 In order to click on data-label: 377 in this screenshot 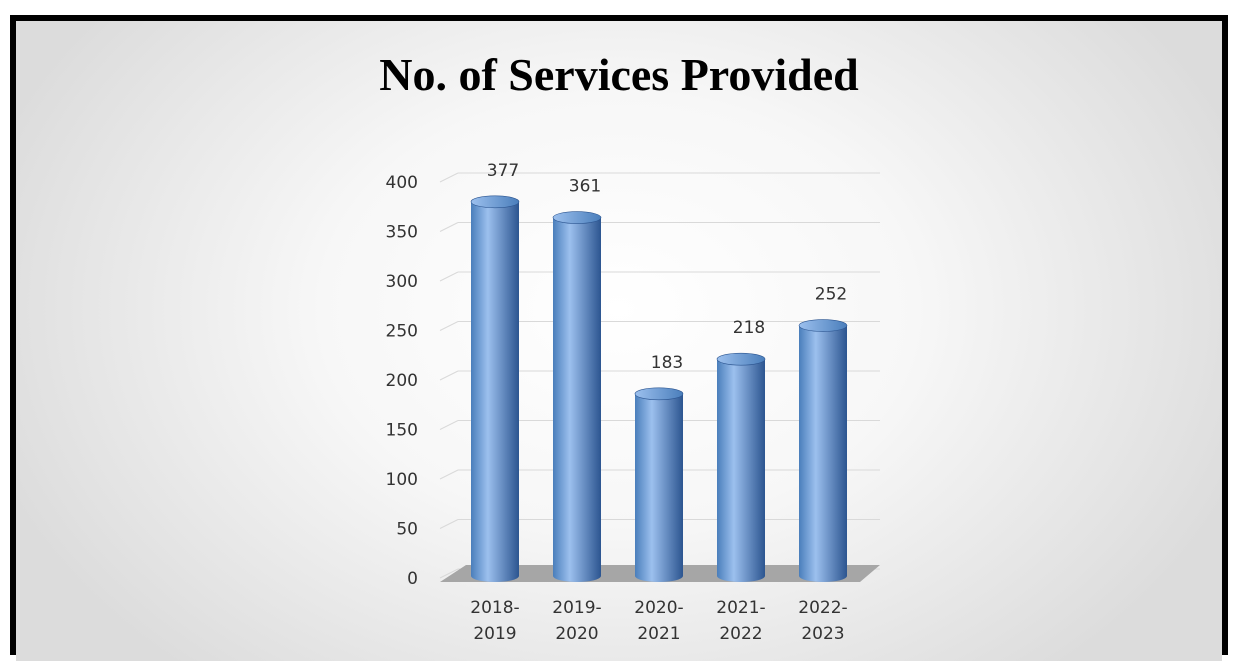, I will do `click(503, 171)`.